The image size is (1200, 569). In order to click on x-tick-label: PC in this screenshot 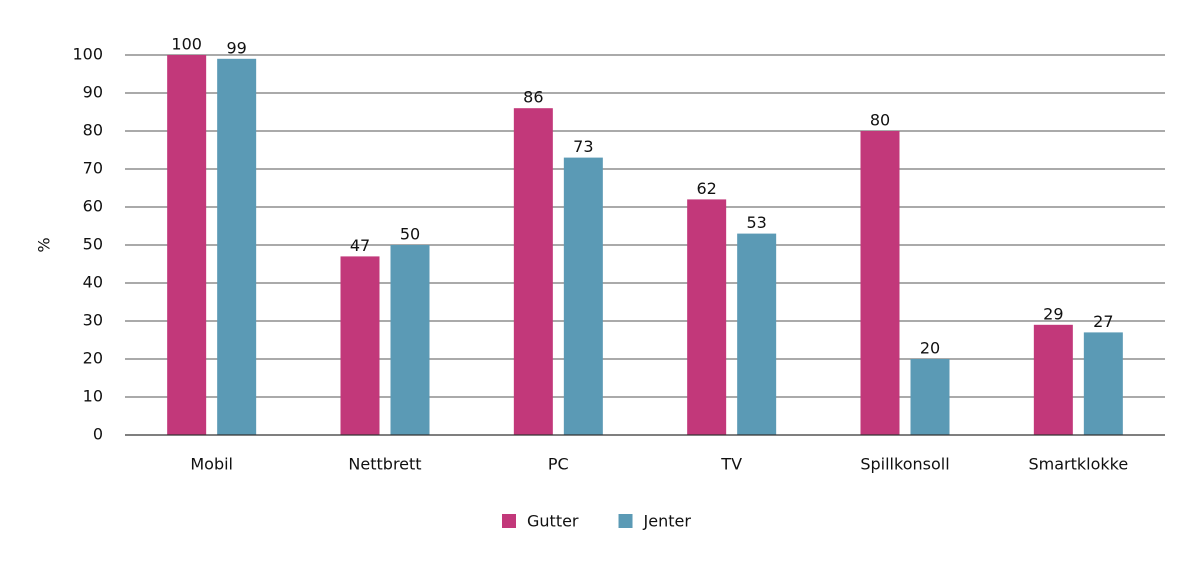, I will do `click(558, 464)`.